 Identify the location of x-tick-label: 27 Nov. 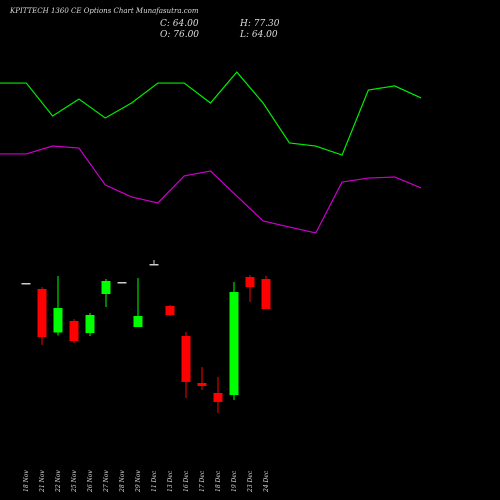
(106, 481).